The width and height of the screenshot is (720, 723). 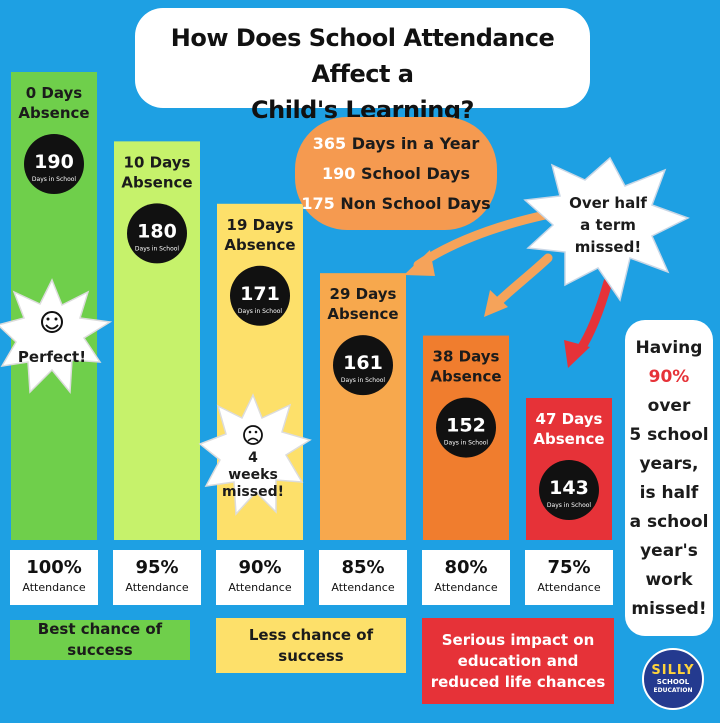 I want to click on attendance-box: 85% Attendance, so click(x=363, y=577).